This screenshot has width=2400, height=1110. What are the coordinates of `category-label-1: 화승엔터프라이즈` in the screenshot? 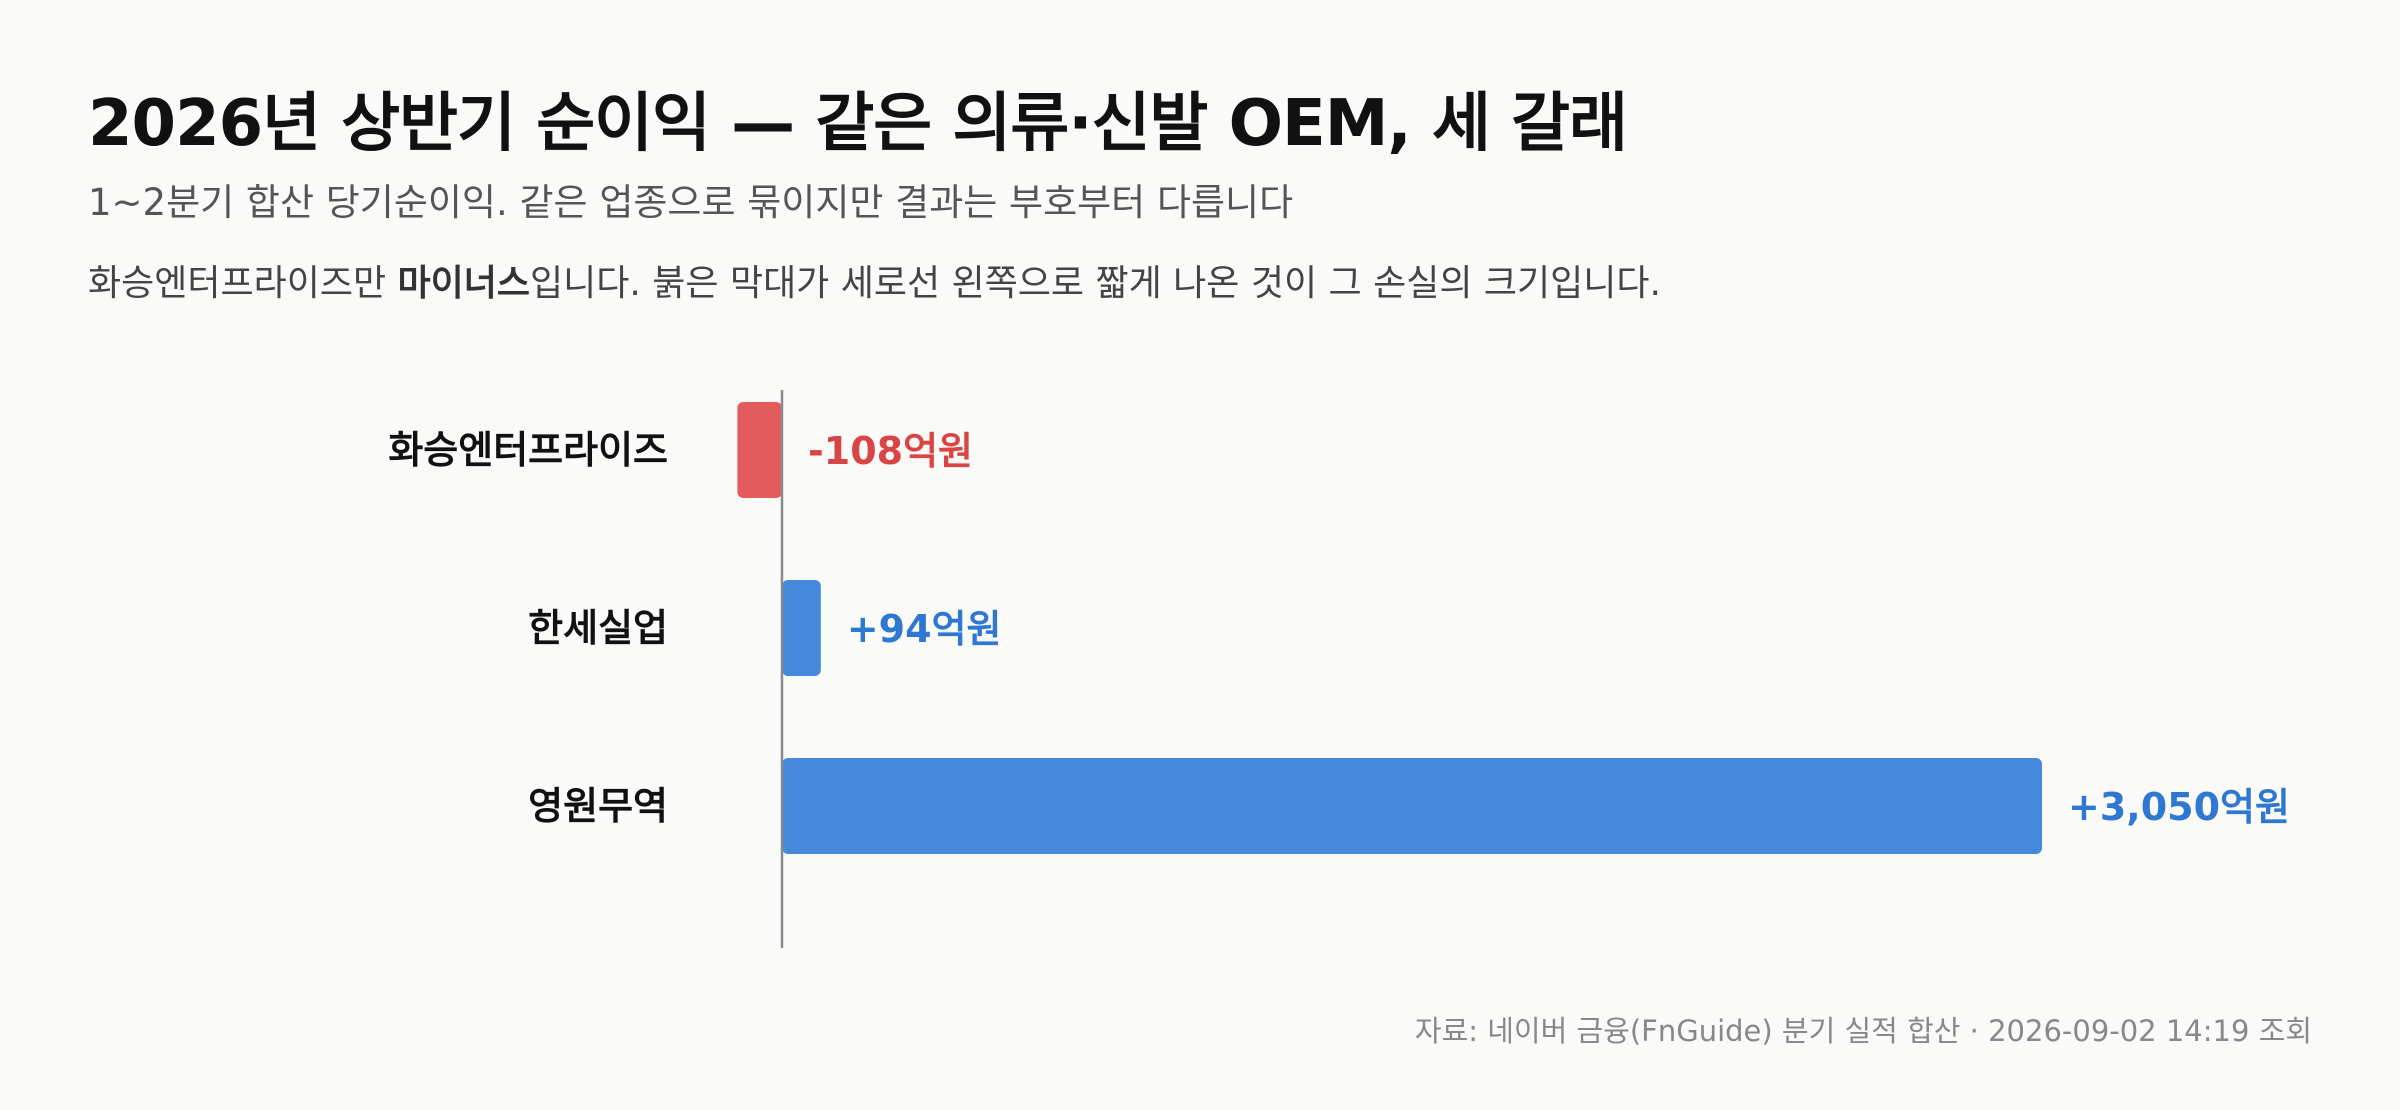 It's located at (528, 450).